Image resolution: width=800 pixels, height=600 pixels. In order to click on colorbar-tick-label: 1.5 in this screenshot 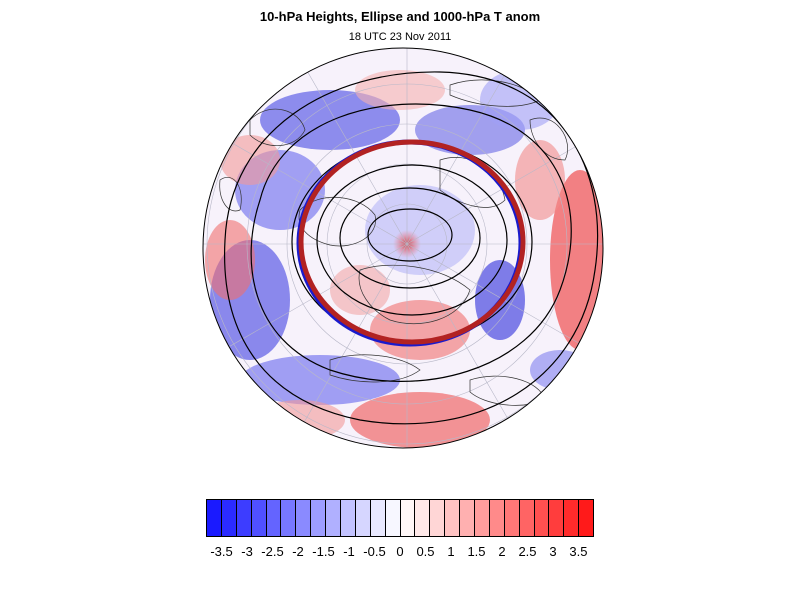, I will do `click(476, 551)`.